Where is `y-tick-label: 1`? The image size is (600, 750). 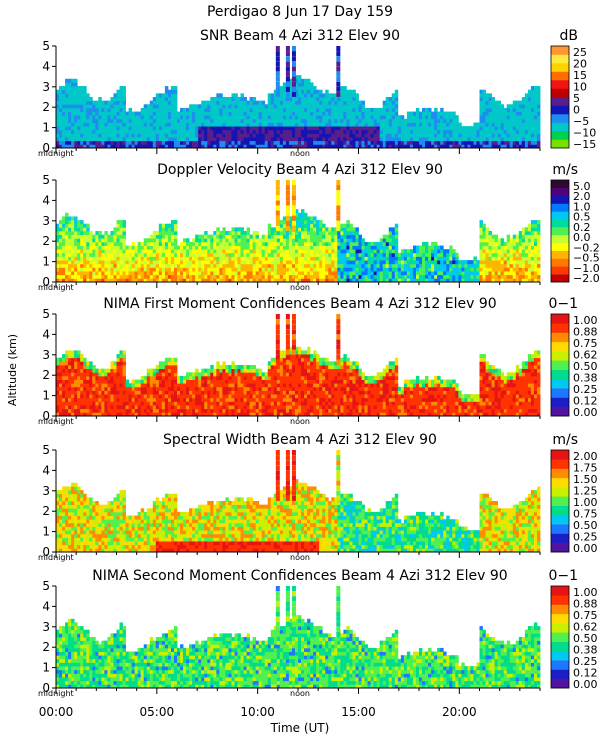
y-tick-label: 1 is located at coordinates (46, 128).